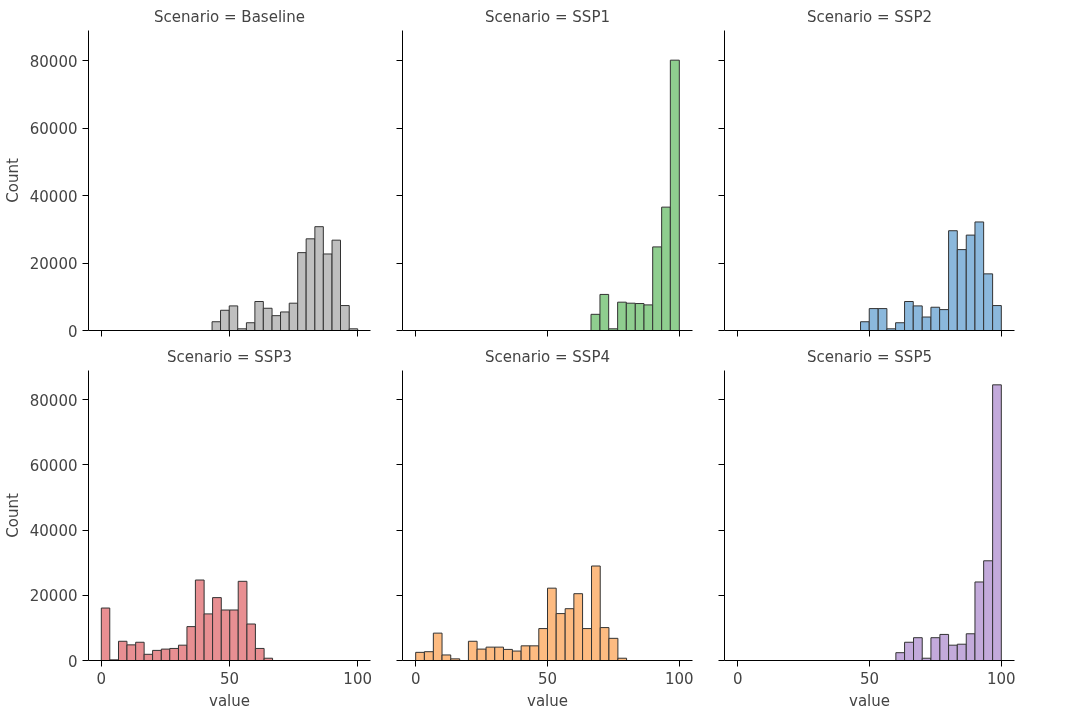  What do you see at coordinates (229, 356) in the screenshot?
I see `chart-title: Scenario = SSP3` at bounding box center [229, 356].